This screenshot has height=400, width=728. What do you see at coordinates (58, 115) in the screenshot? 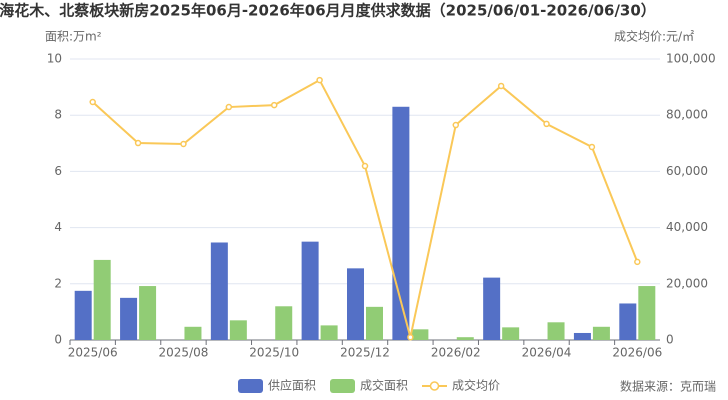
I see `y-tick-label: 8` at bounding box center [58, 115].